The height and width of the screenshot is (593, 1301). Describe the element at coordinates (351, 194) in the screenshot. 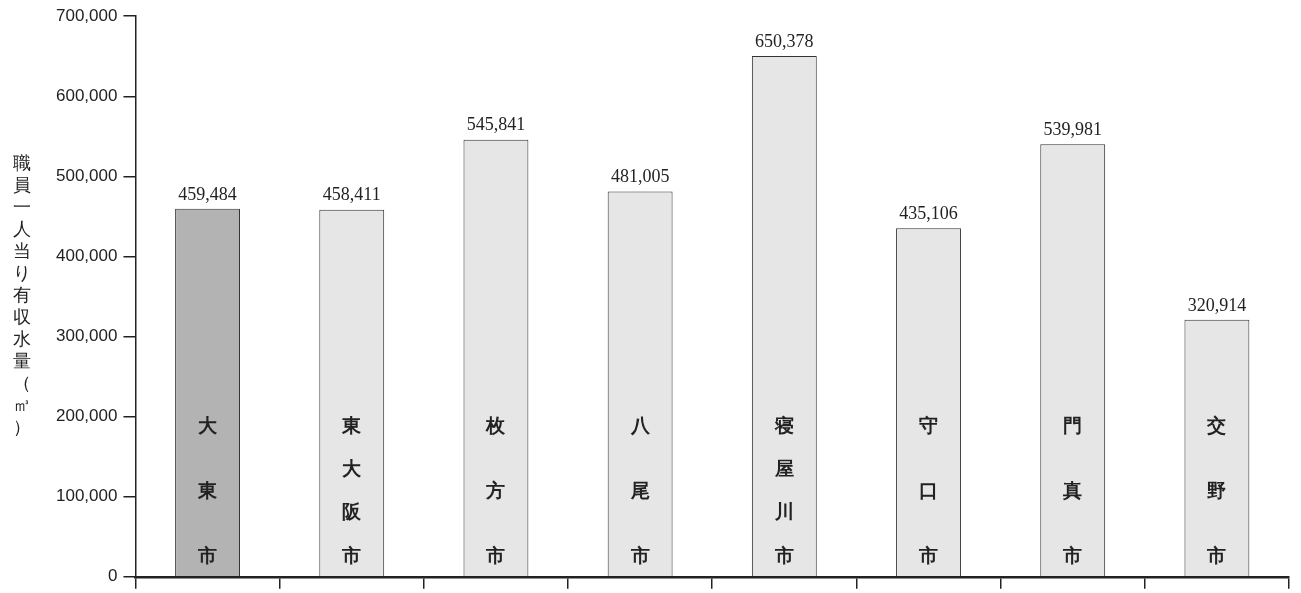

I see `data-label: 458,411` at that location.